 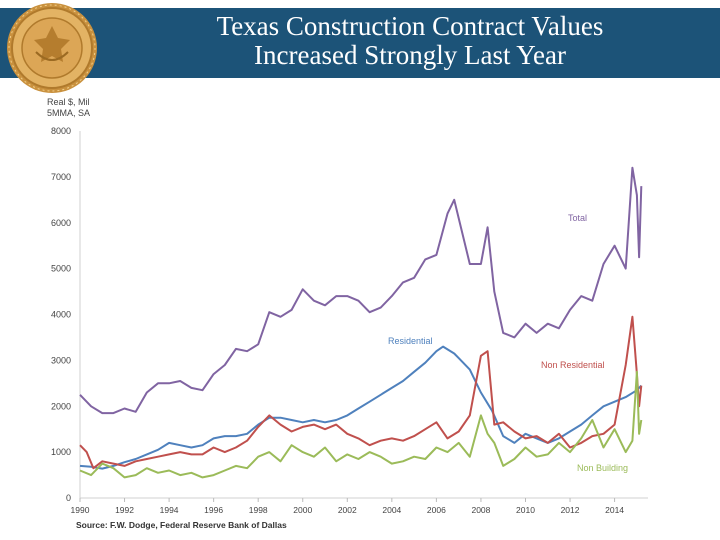 I want to click on title-line-2: Increased Strongly Last Year, so click(x=410, y=55).